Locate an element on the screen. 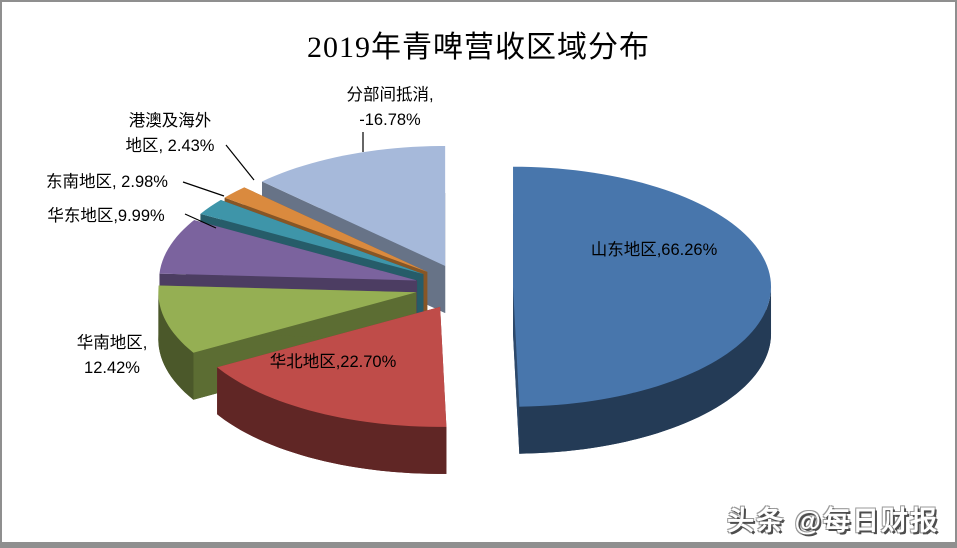 This screenshot has width=957, height=548. slice-label-6: 分部间抵消, -16.78% is located at coordinates (389, 107).